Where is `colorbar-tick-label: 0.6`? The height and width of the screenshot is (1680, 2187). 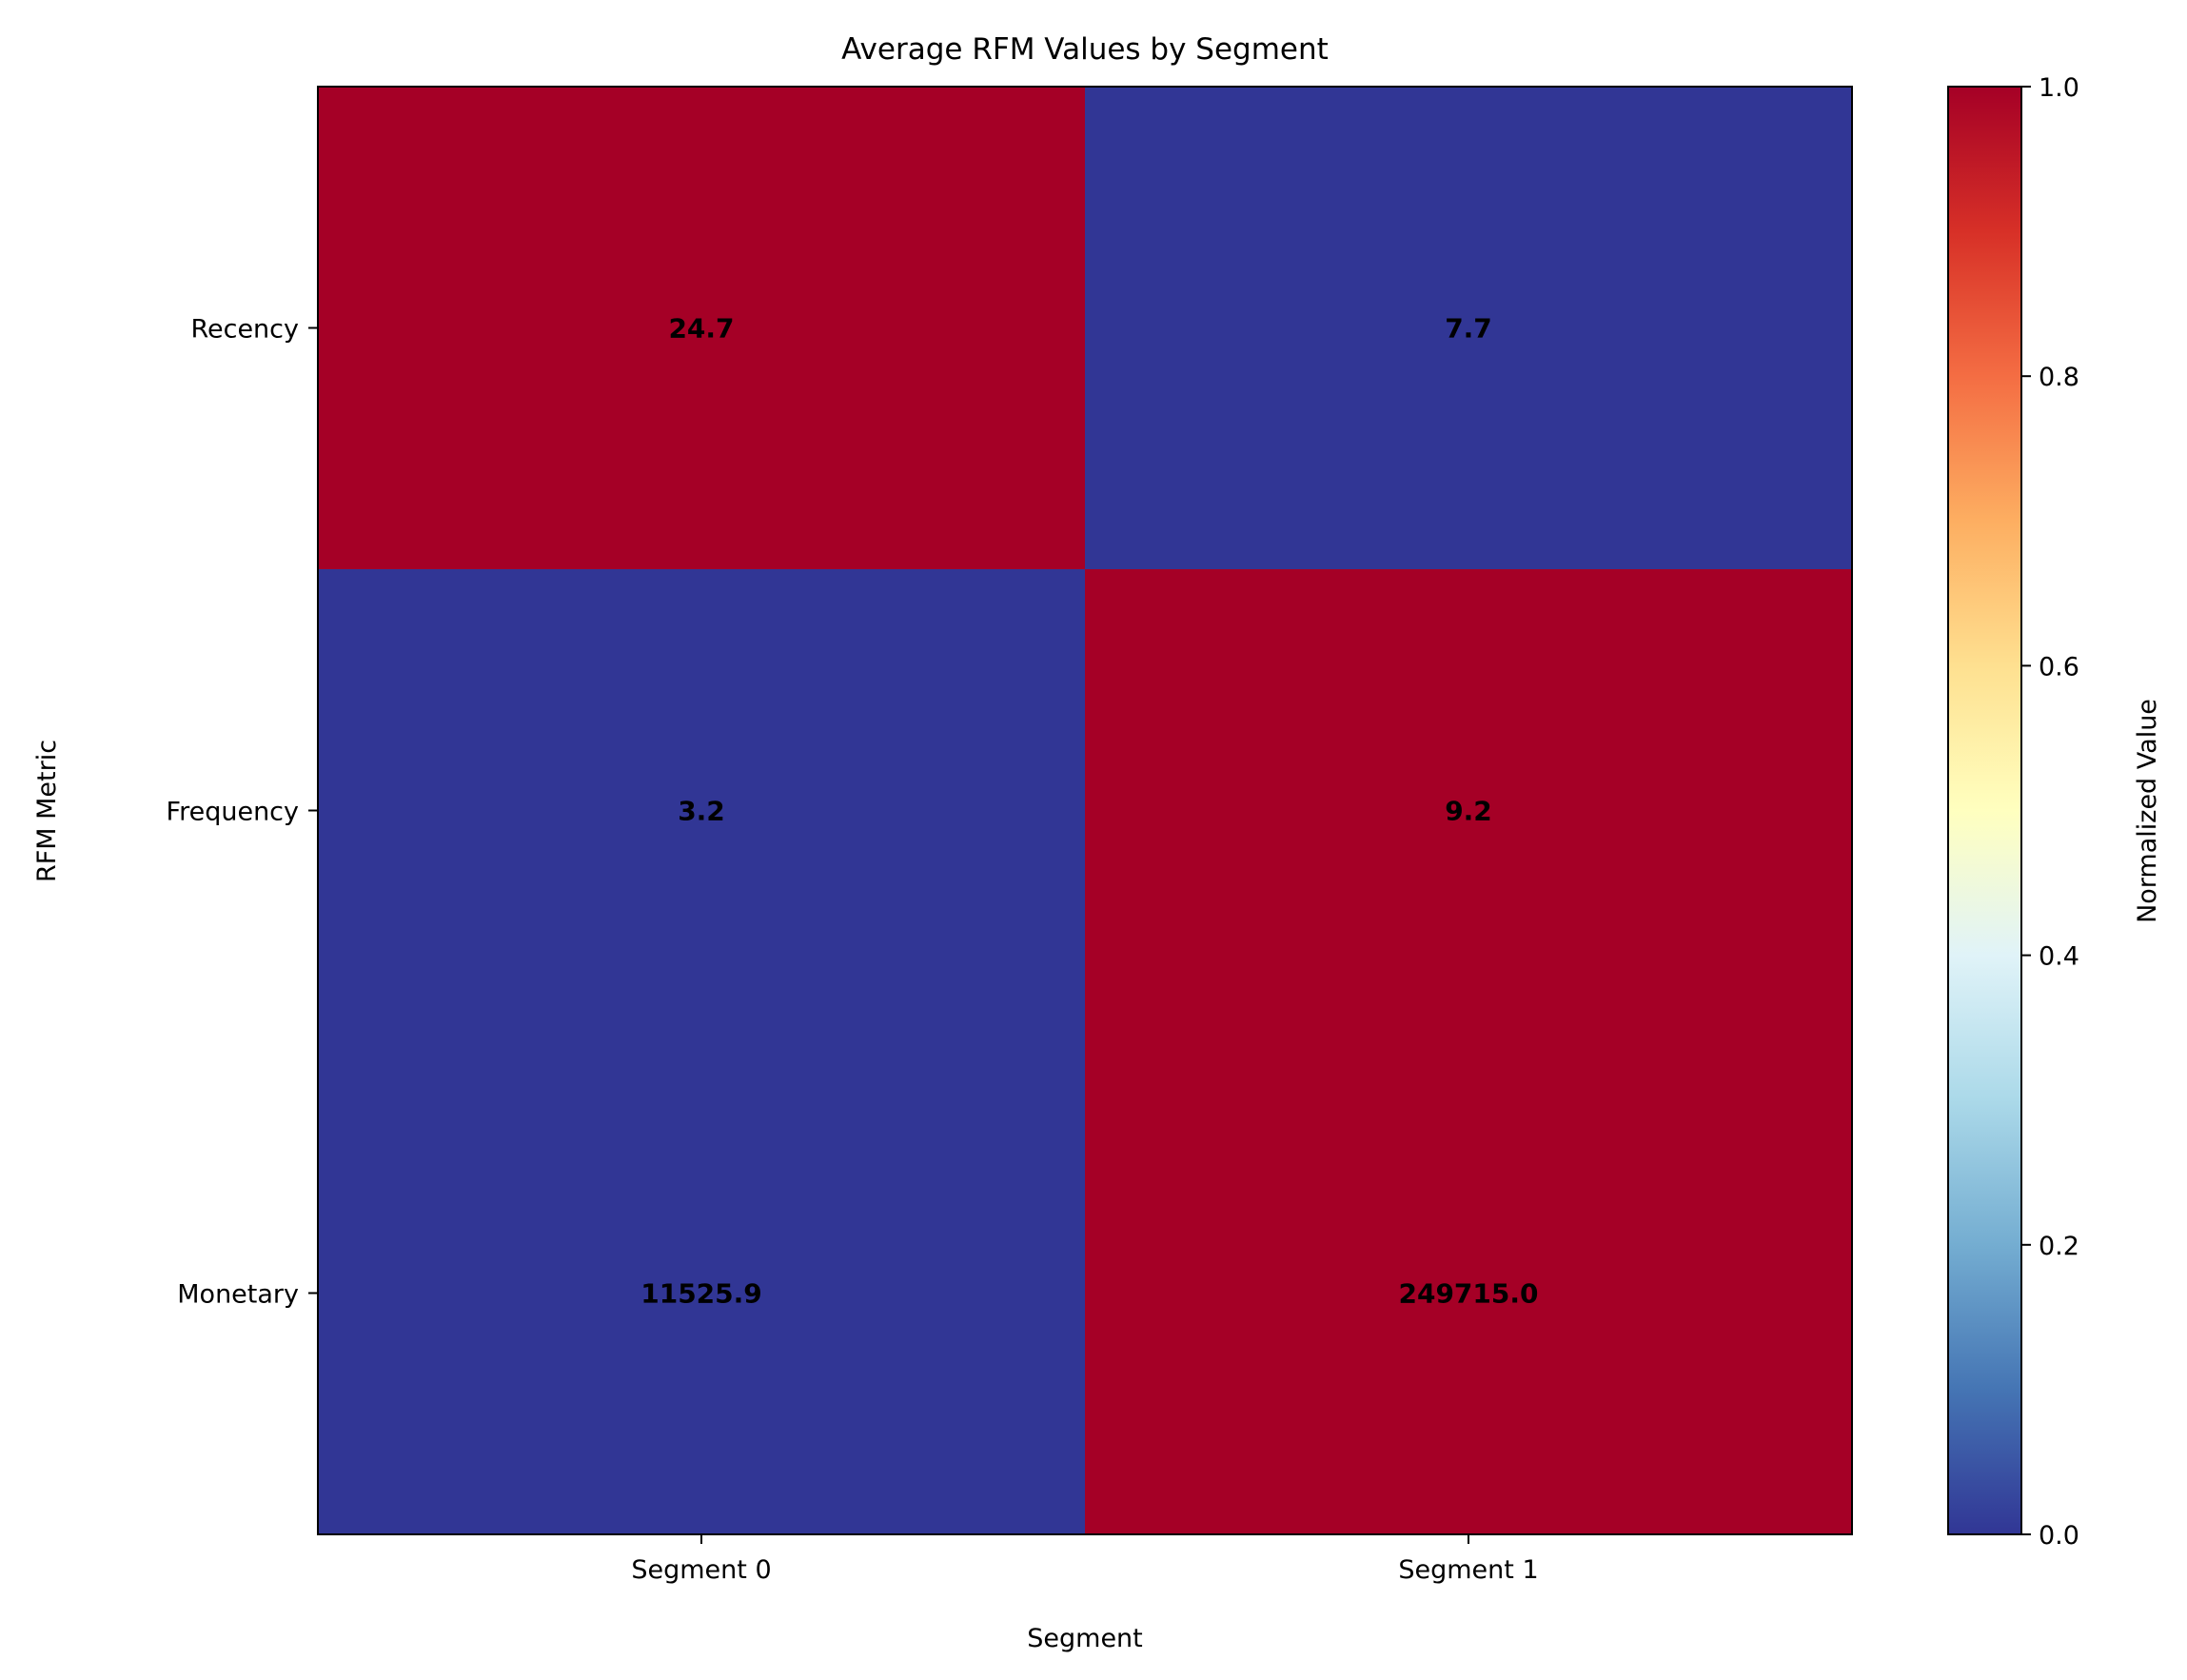
colorbar-tick-label: 0.6 is located at coordinates (2059, 667).